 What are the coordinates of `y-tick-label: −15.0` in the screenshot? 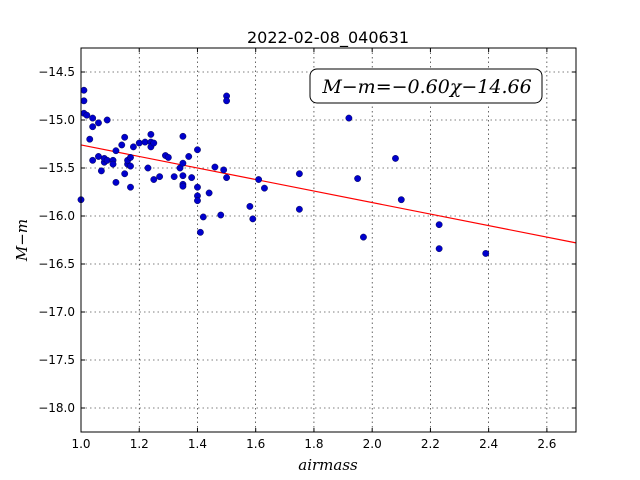 It's located at (56, 120).